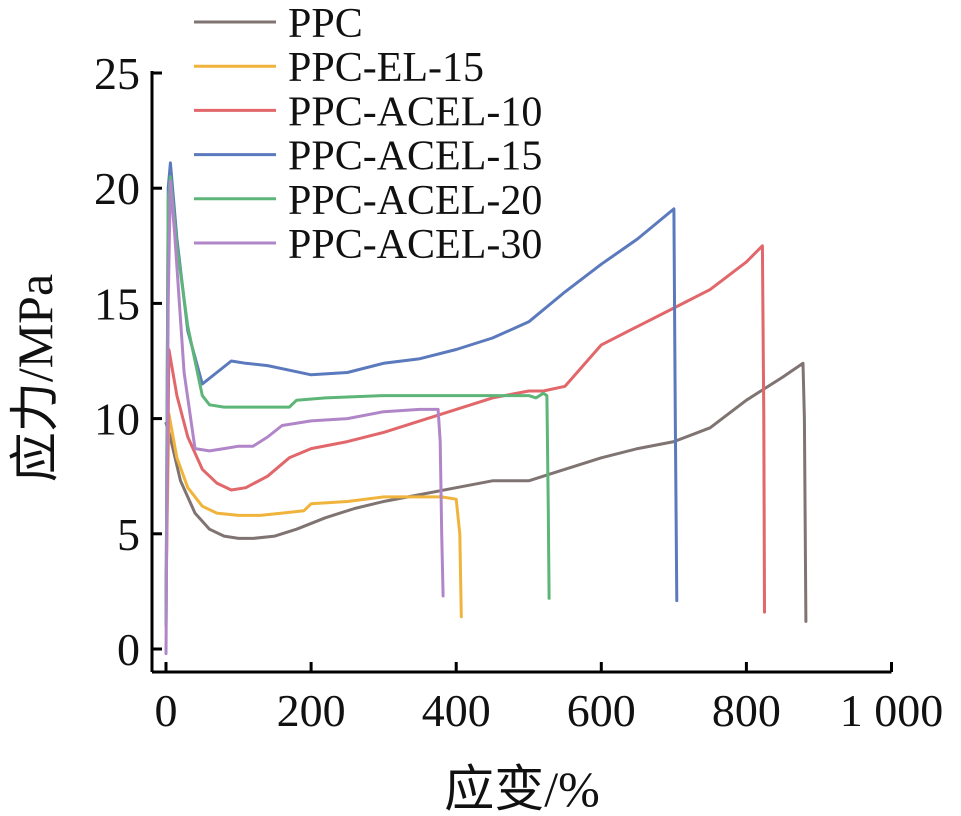 The image size is (961, 816). What do you see at coordinates (415, 201) in the screenshot?
I see `legend-label: PPC-ACEL-20` at bounding box center [415, 201].